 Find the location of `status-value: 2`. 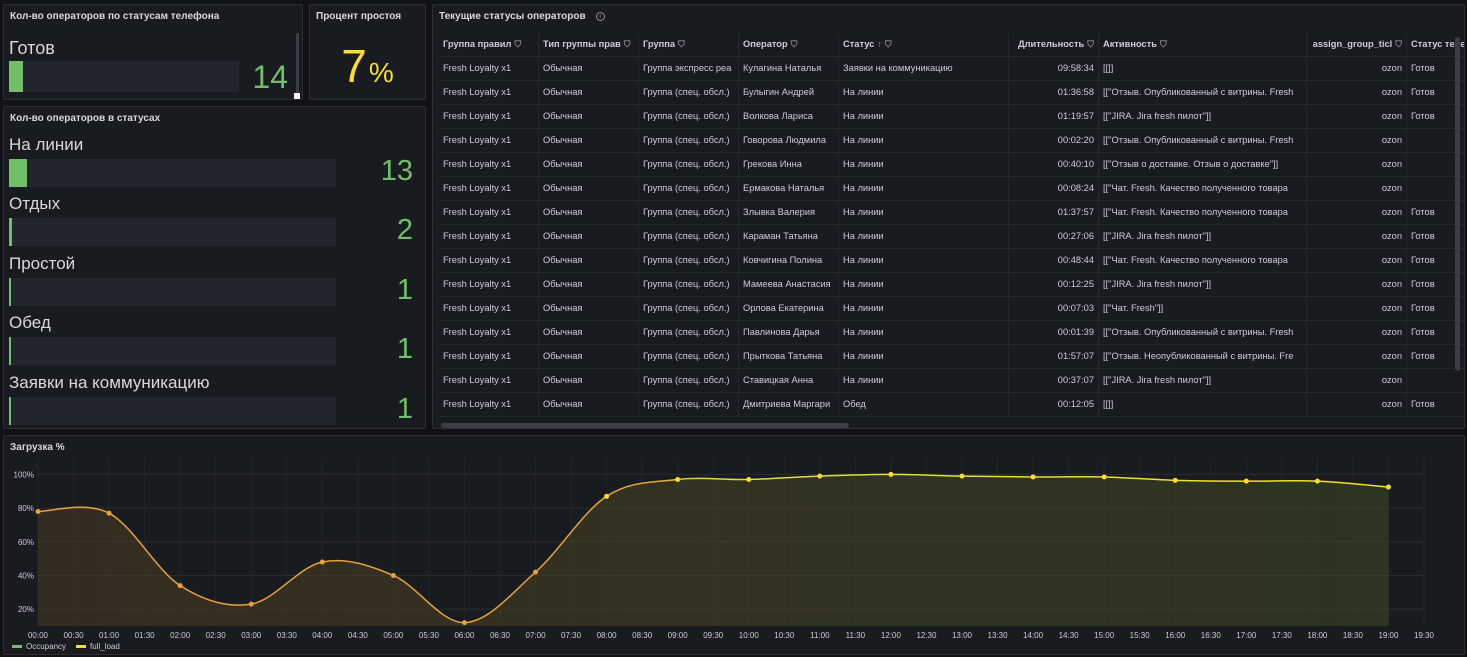

status-value: 2 is located at coordinates (404, 230).